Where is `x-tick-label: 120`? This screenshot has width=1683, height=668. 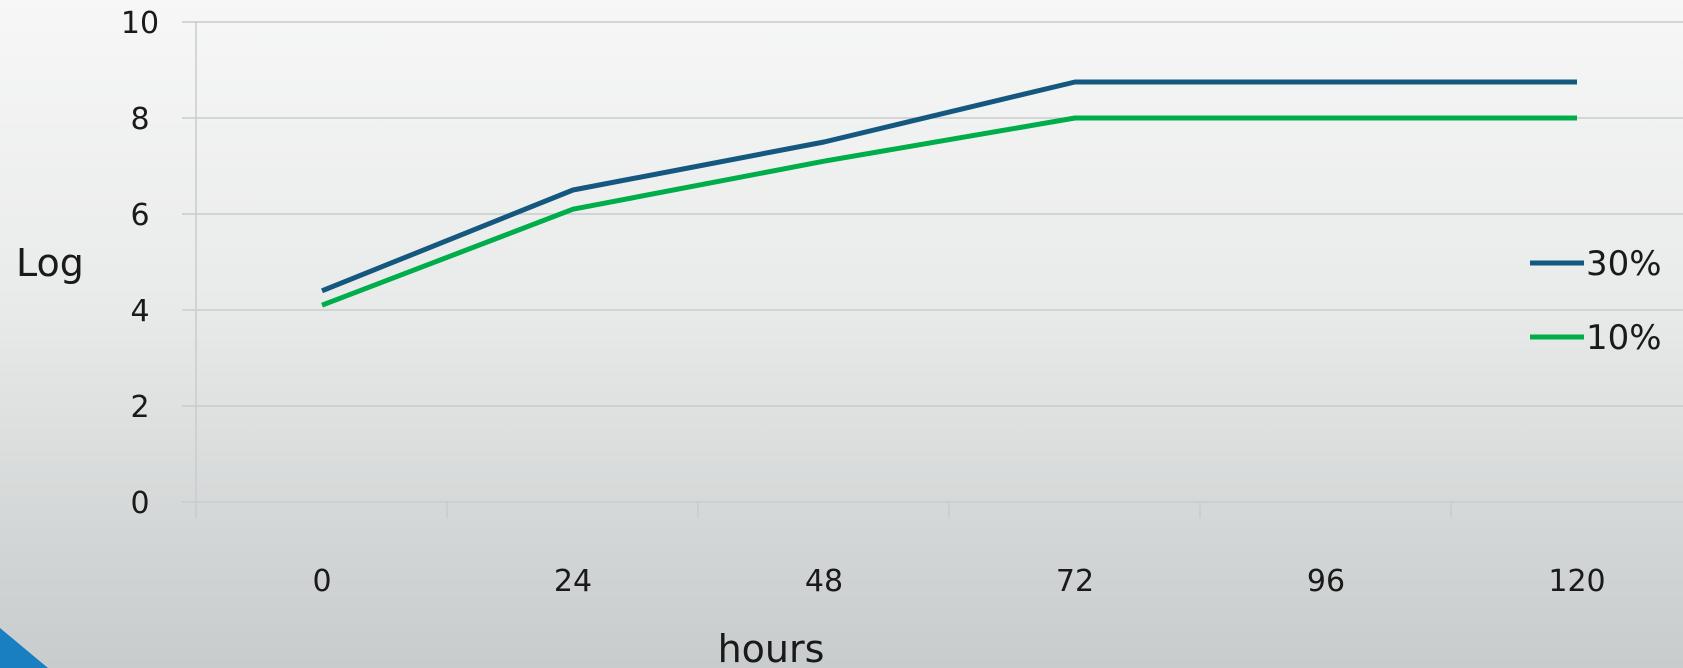 x-tick-label: 120 is located at coordinates (1576, 581).